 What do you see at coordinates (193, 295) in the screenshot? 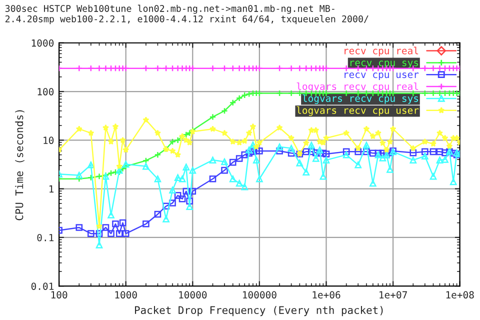
I see `x-tick-label: 10000` at bounding box center [193, 295].